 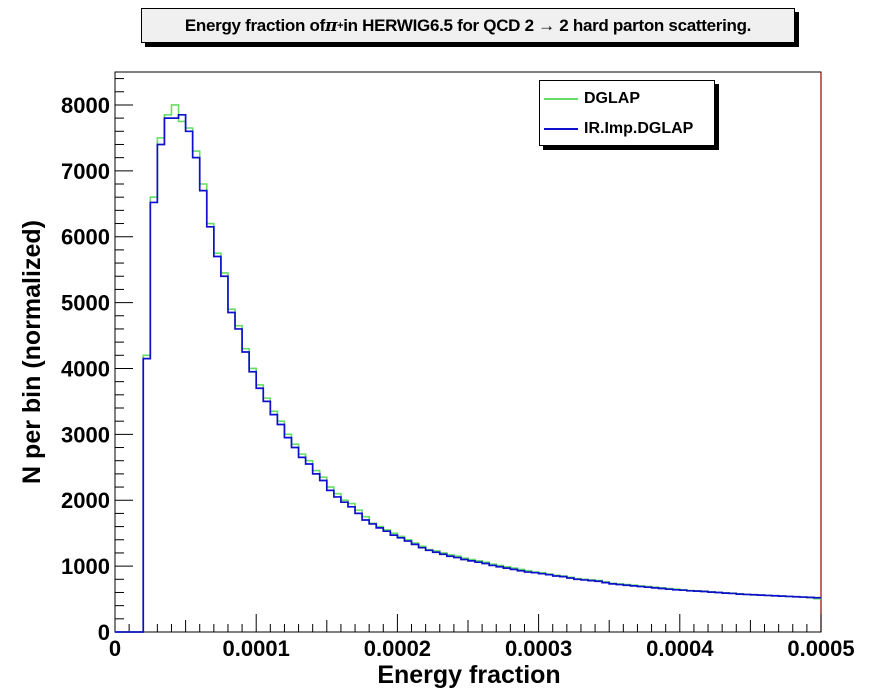 What do you see at coordinates (820, 648) in the screenshot?
I see `x-tick-label: 0.0005` at bounding box center [820, 648].